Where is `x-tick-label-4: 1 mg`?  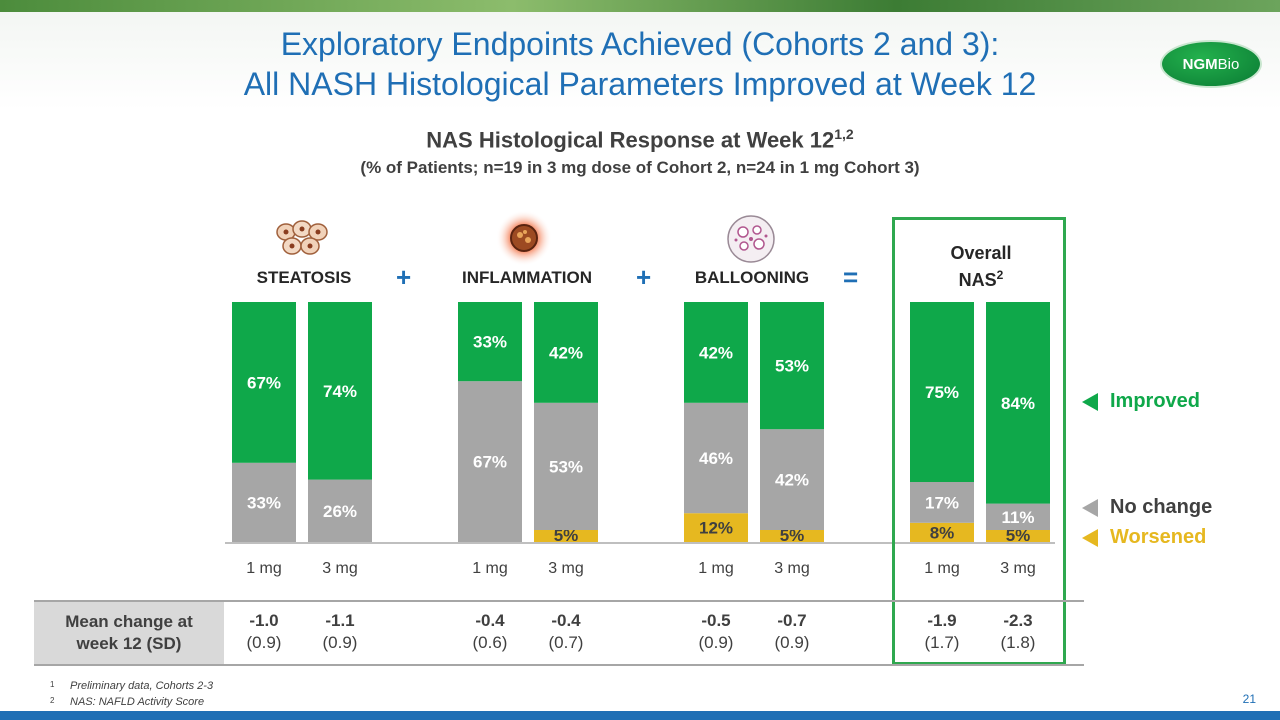
x-tick-label-4: 1 mg is located at coordinates (716, 568).